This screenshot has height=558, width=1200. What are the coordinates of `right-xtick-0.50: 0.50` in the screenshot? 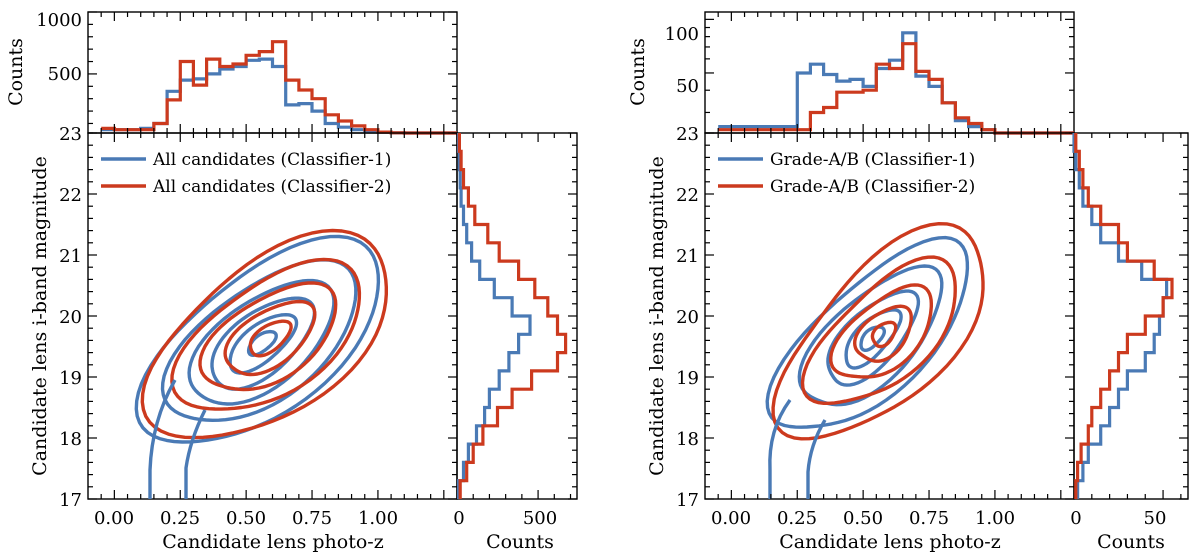 It's located at (863, 518).